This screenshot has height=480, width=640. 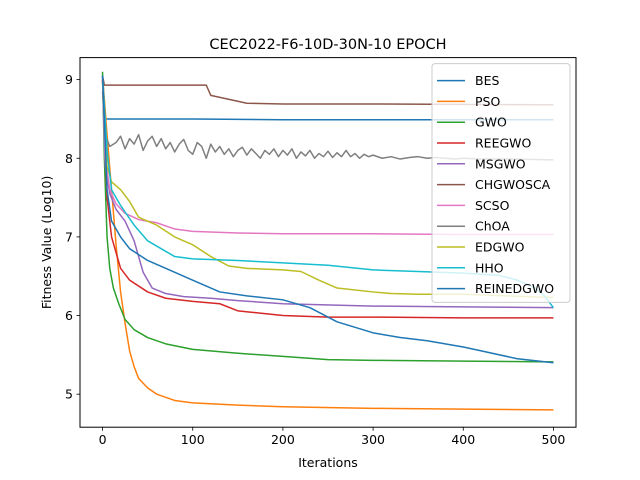 I want to click on y-ticks: 5 6 7 8 9, so click(x=72, y=237).